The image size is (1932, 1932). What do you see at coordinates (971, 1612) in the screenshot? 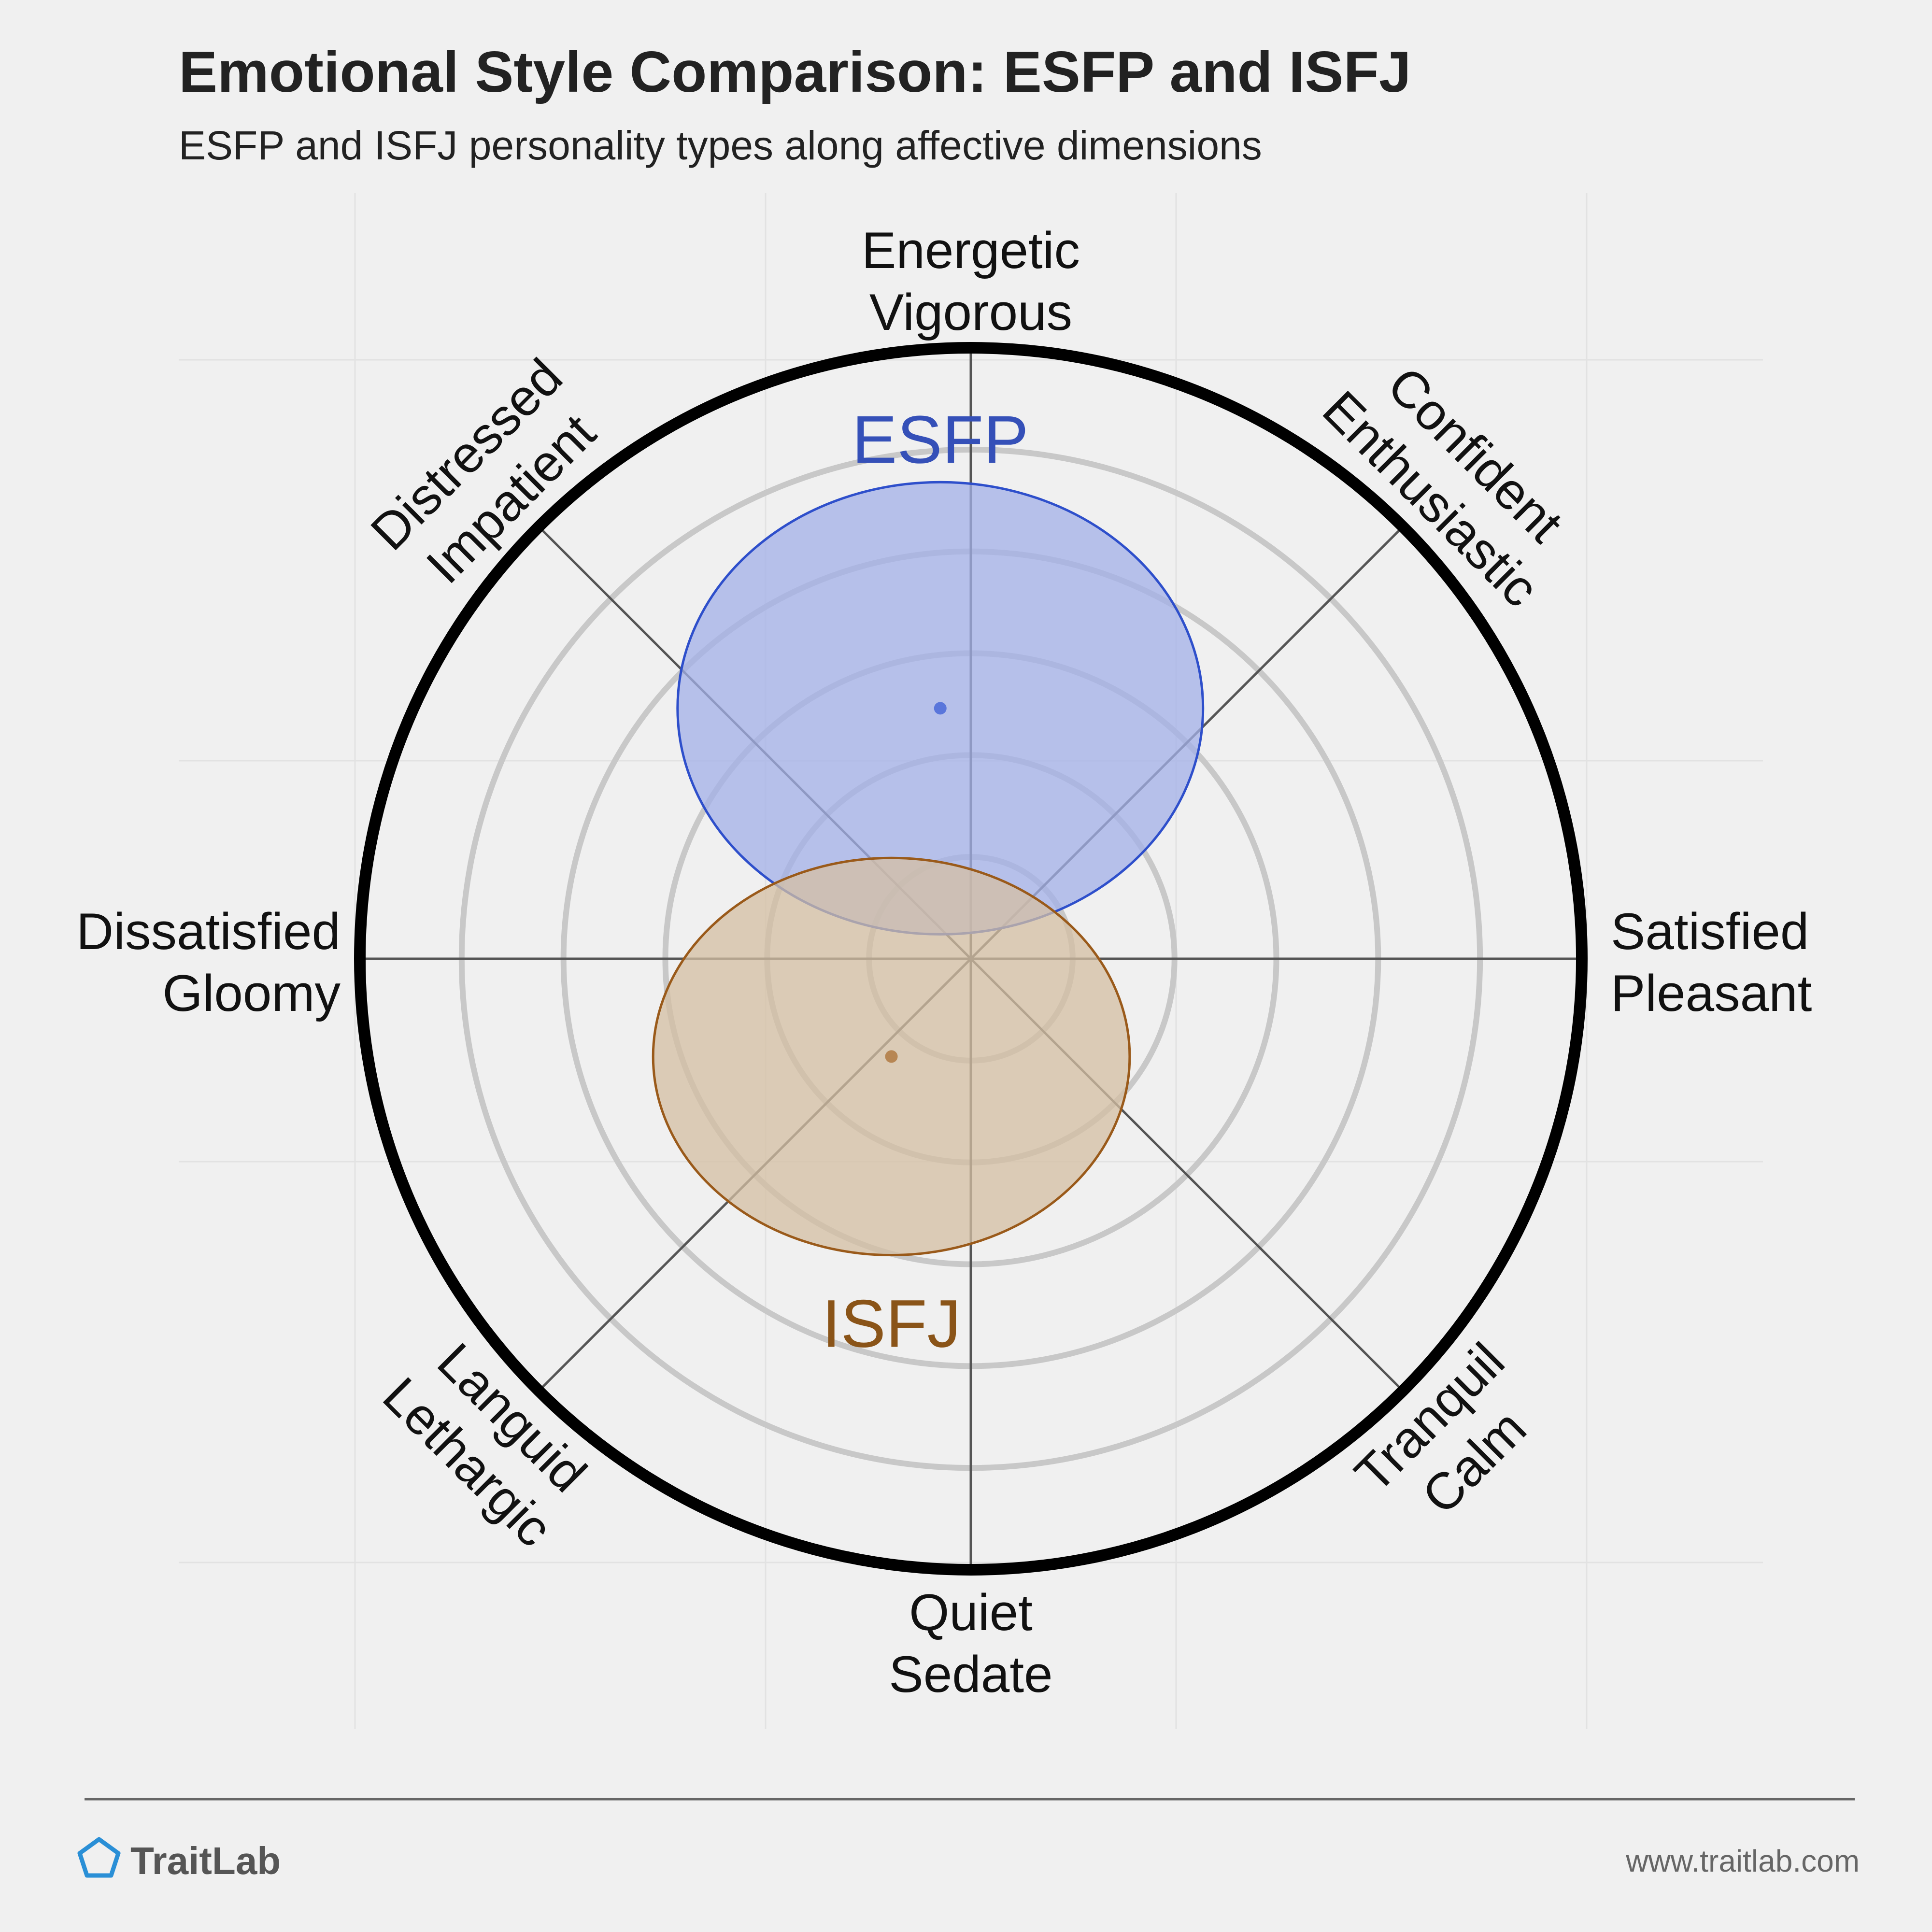
I see `axis-label-quiet-0: Quiet` at bounding box center [971, 1612].